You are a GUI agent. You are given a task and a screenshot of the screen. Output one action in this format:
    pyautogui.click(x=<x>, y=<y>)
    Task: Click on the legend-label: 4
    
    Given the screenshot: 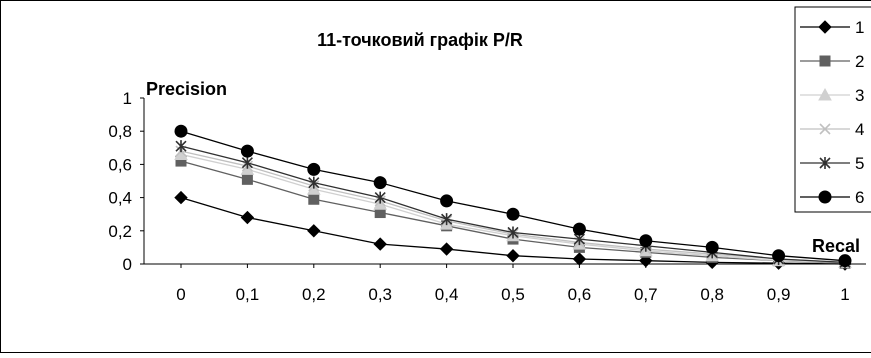 What is the action you would take?
    pyautogui.click(x=859, y=129)
    